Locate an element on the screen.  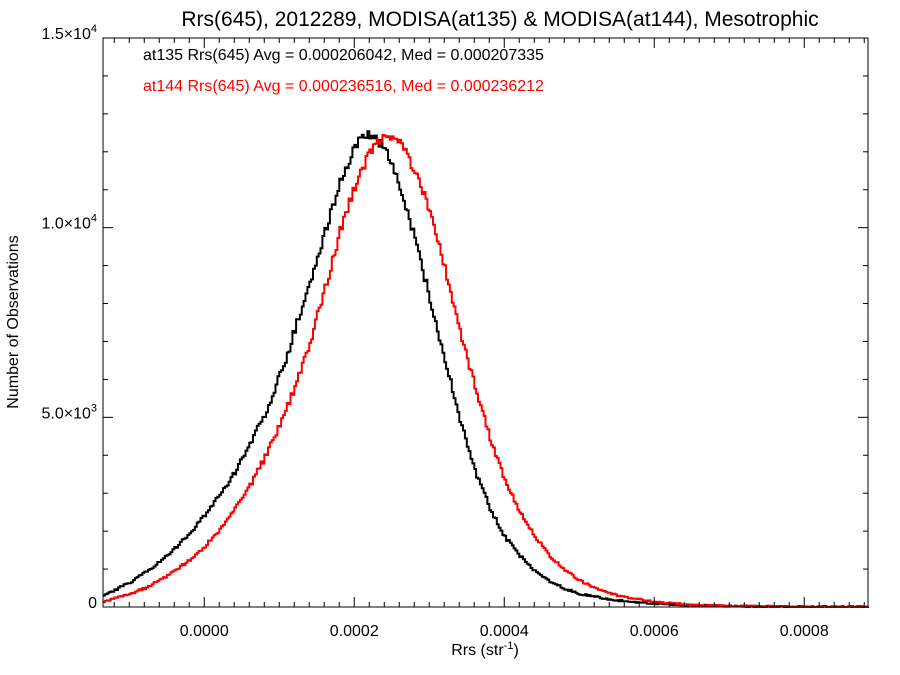
y-tick-label: 1.0×10⁴ is located at coordinates (69, 223).